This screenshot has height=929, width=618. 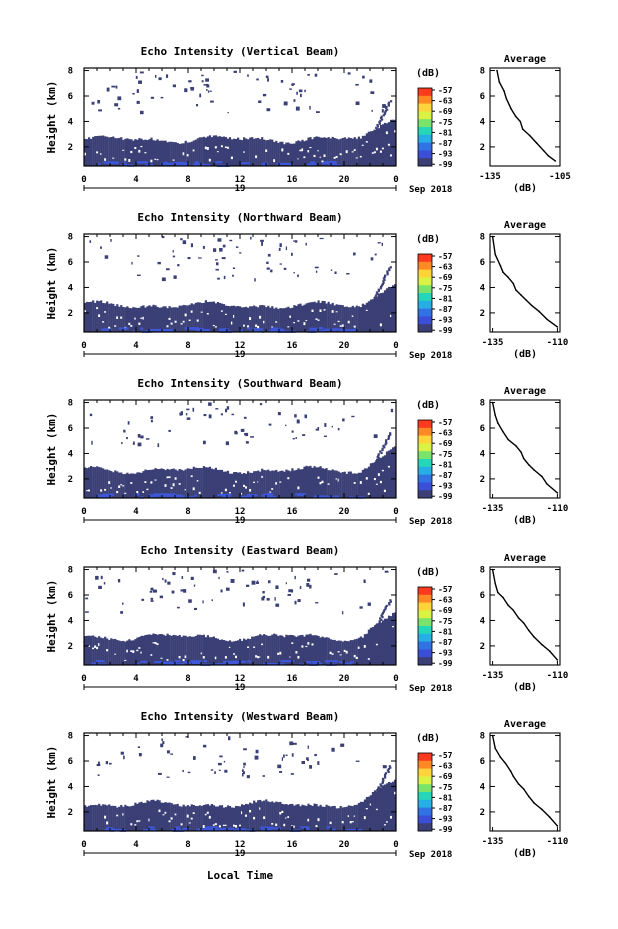 What do you see at coordinates (482, 238) in the screenshot?
I see `average-y-tick-label: 8` at bounding box center [482, 238].